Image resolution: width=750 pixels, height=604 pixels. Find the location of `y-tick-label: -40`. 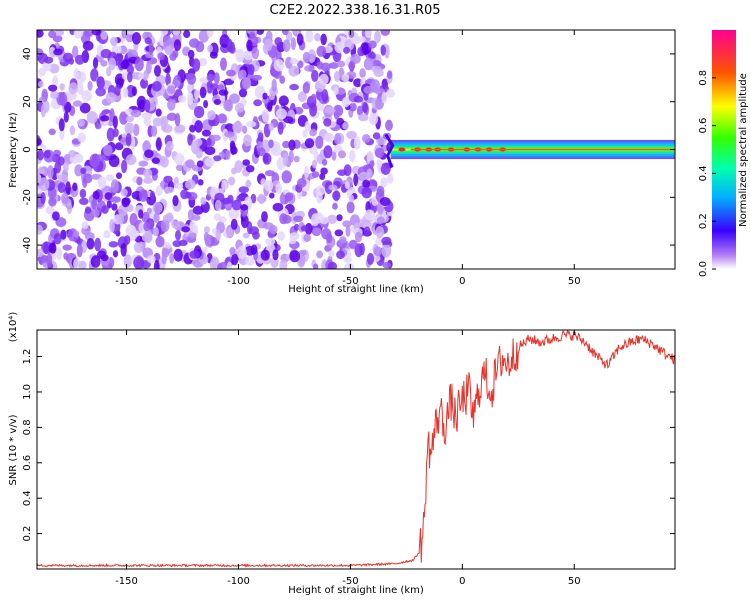

y-tick-label: -40 is located at coordinates (27, 245).